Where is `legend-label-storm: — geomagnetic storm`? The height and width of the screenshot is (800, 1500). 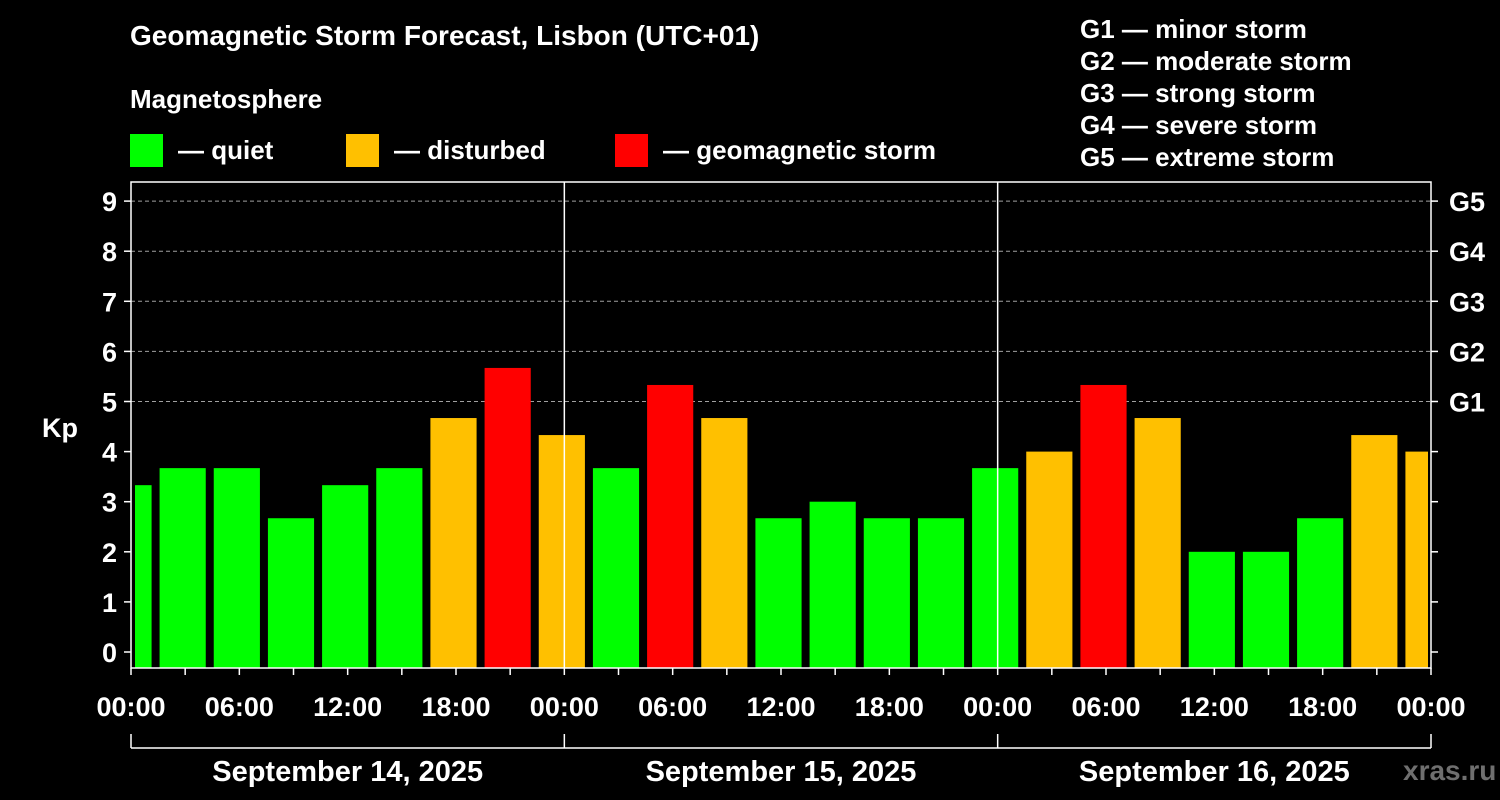 legend-label-storm: — geomagnetic storm is located at coordinates (800, 149).